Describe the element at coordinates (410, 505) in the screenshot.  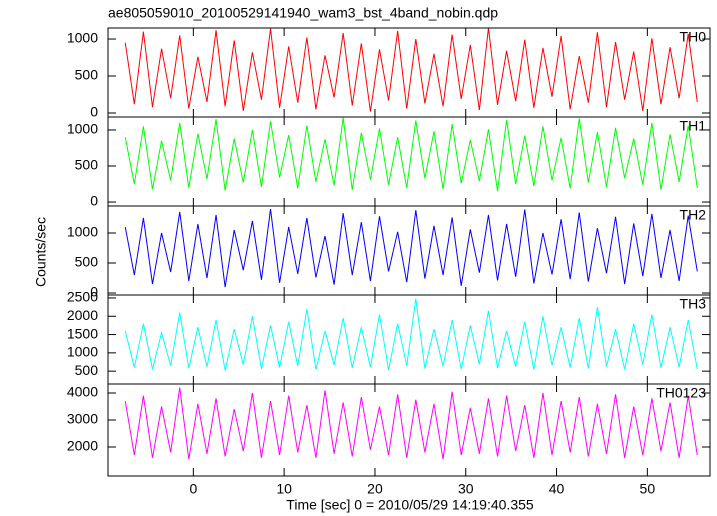
I see `x-axis-label: Time [sec] 0 = 2010/05/29 14:19:40.355` at that location.